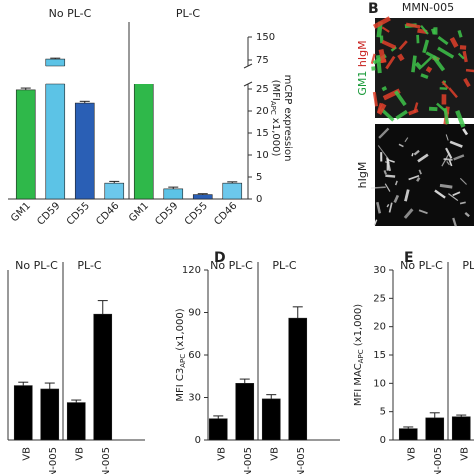 Image resolution: width=474 pixels, height=474 pixels. I want to click on y-tick-label: 25, so click(262, 89).